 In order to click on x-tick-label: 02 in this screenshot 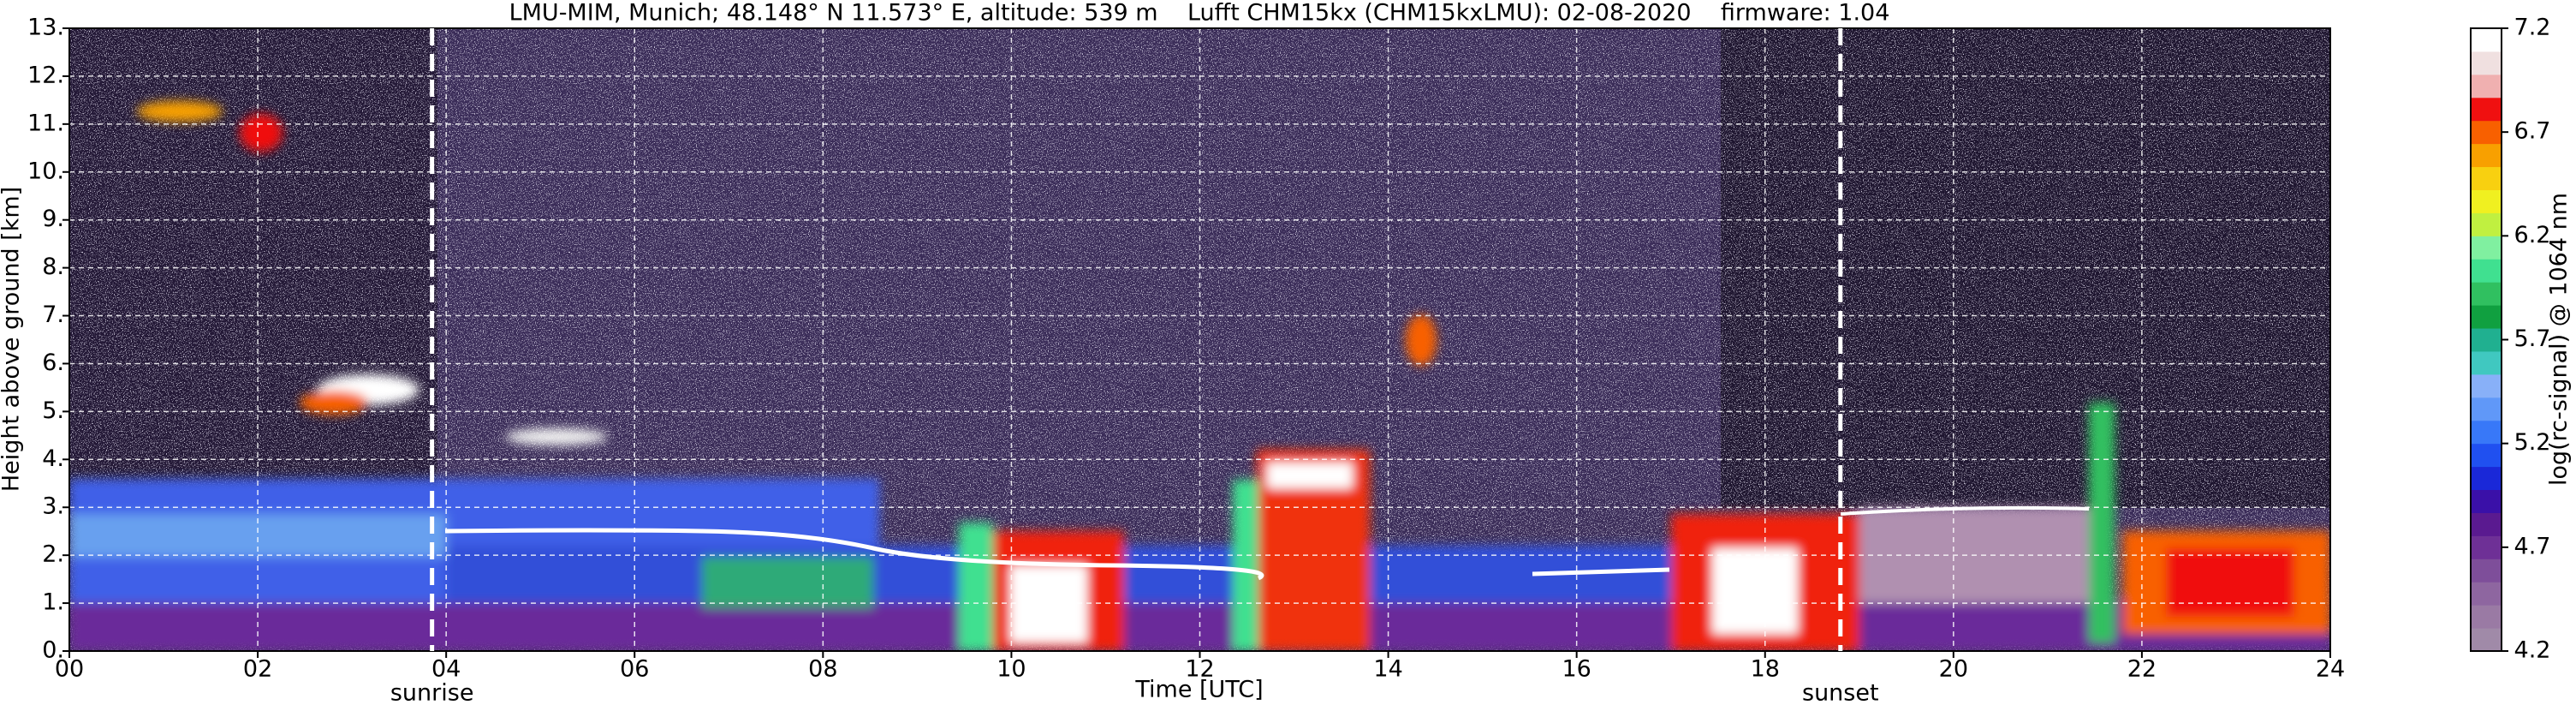, I will do `click(257, 670)`.